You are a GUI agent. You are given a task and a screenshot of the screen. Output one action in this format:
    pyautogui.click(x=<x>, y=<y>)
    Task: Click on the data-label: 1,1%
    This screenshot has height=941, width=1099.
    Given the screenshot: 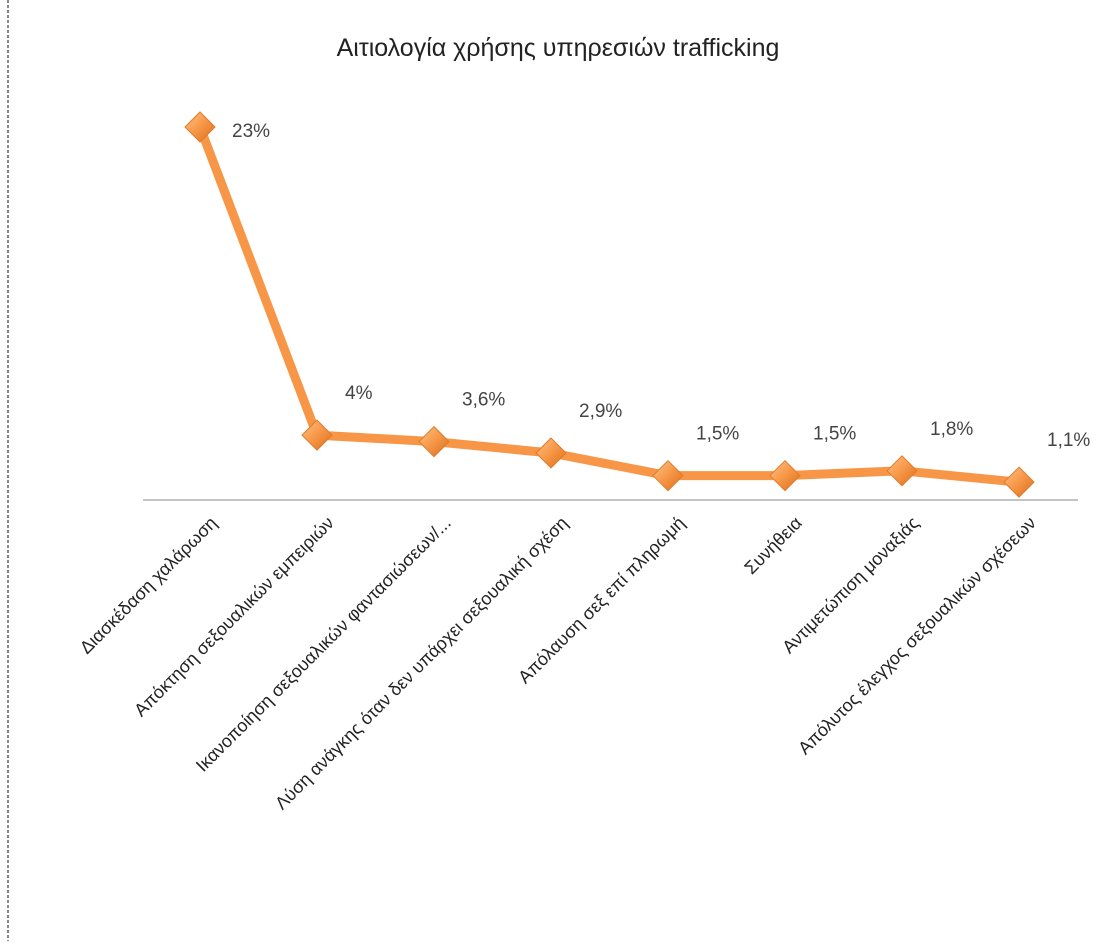 What is the action you would take?
    pyautogui.click(x=1068, y=440)
    